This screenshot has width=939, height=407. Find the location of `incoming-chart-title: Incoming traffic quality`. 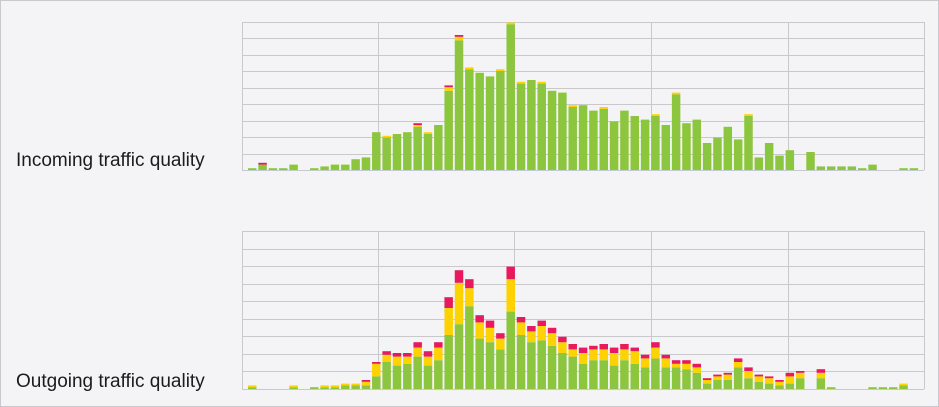

incoming-chart-title: Incoming traffic quality is located at coordinates (110, 160).